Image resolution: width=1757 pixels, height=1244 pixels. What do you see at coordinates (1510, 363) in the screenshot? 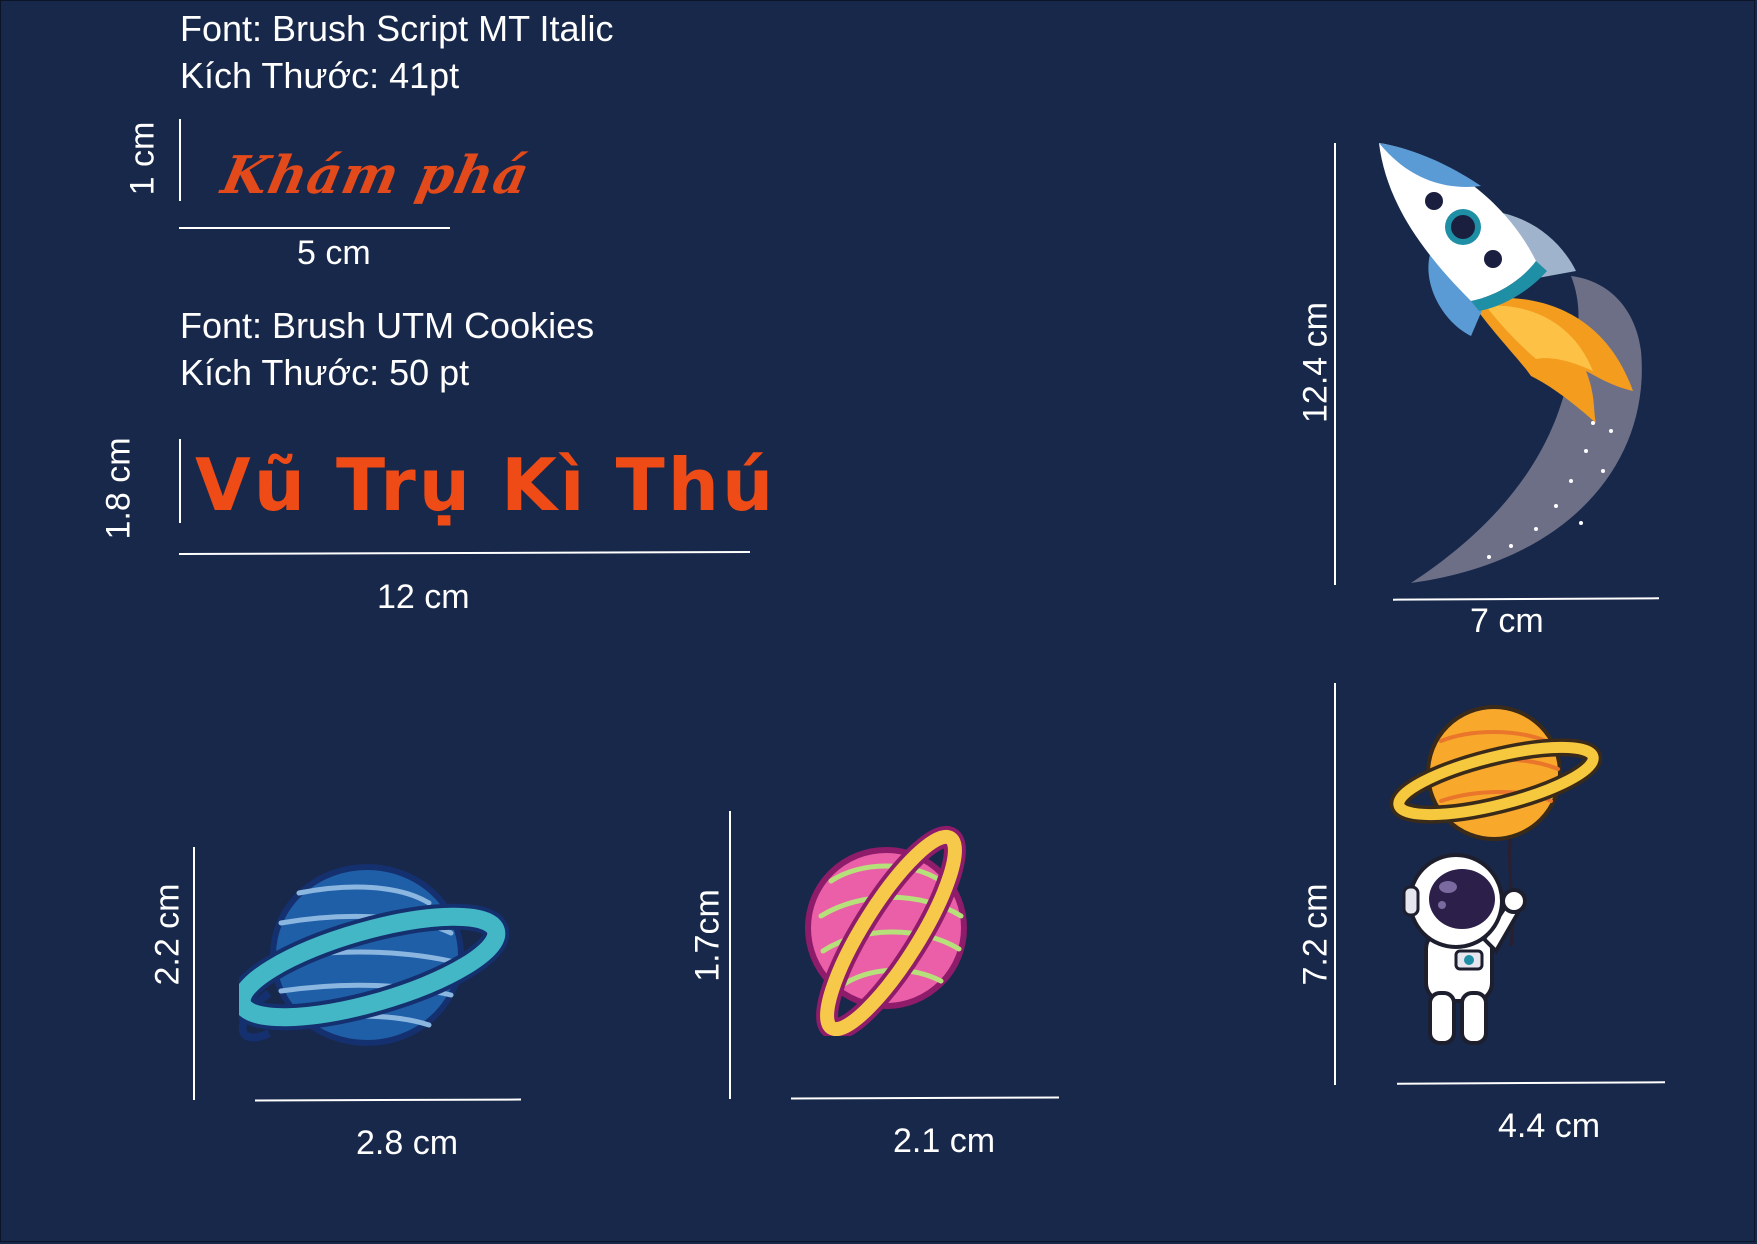
I see `rocket-icon` at bounding box center [1510, 363].